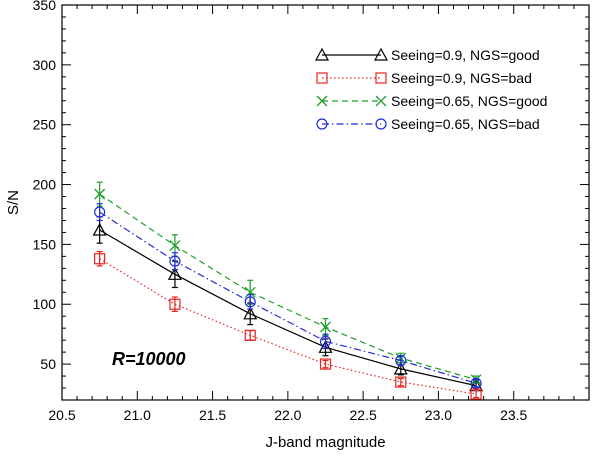 This screenshot has width=600, height=456. I want to click on legend-label: Seeing=0.65, NGS=bad, so click(465, 124).